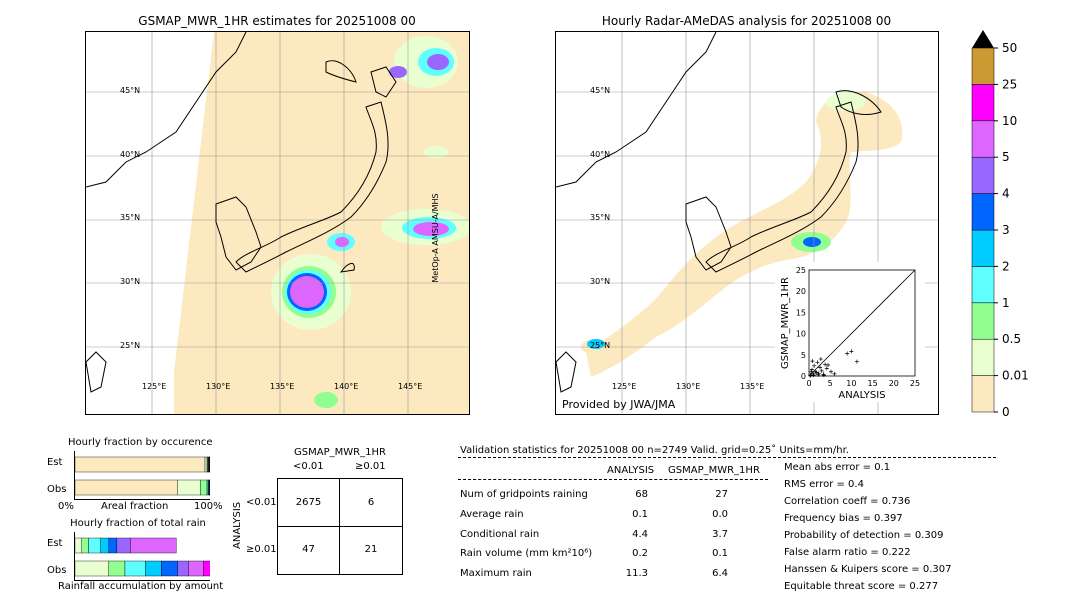 Image resolution: width=1080 pixels, height=612 pixels. I want to click on colorbar: 0 0.01 0.5 1 2 3 4 5 10 25 50, so click(1000, 223).